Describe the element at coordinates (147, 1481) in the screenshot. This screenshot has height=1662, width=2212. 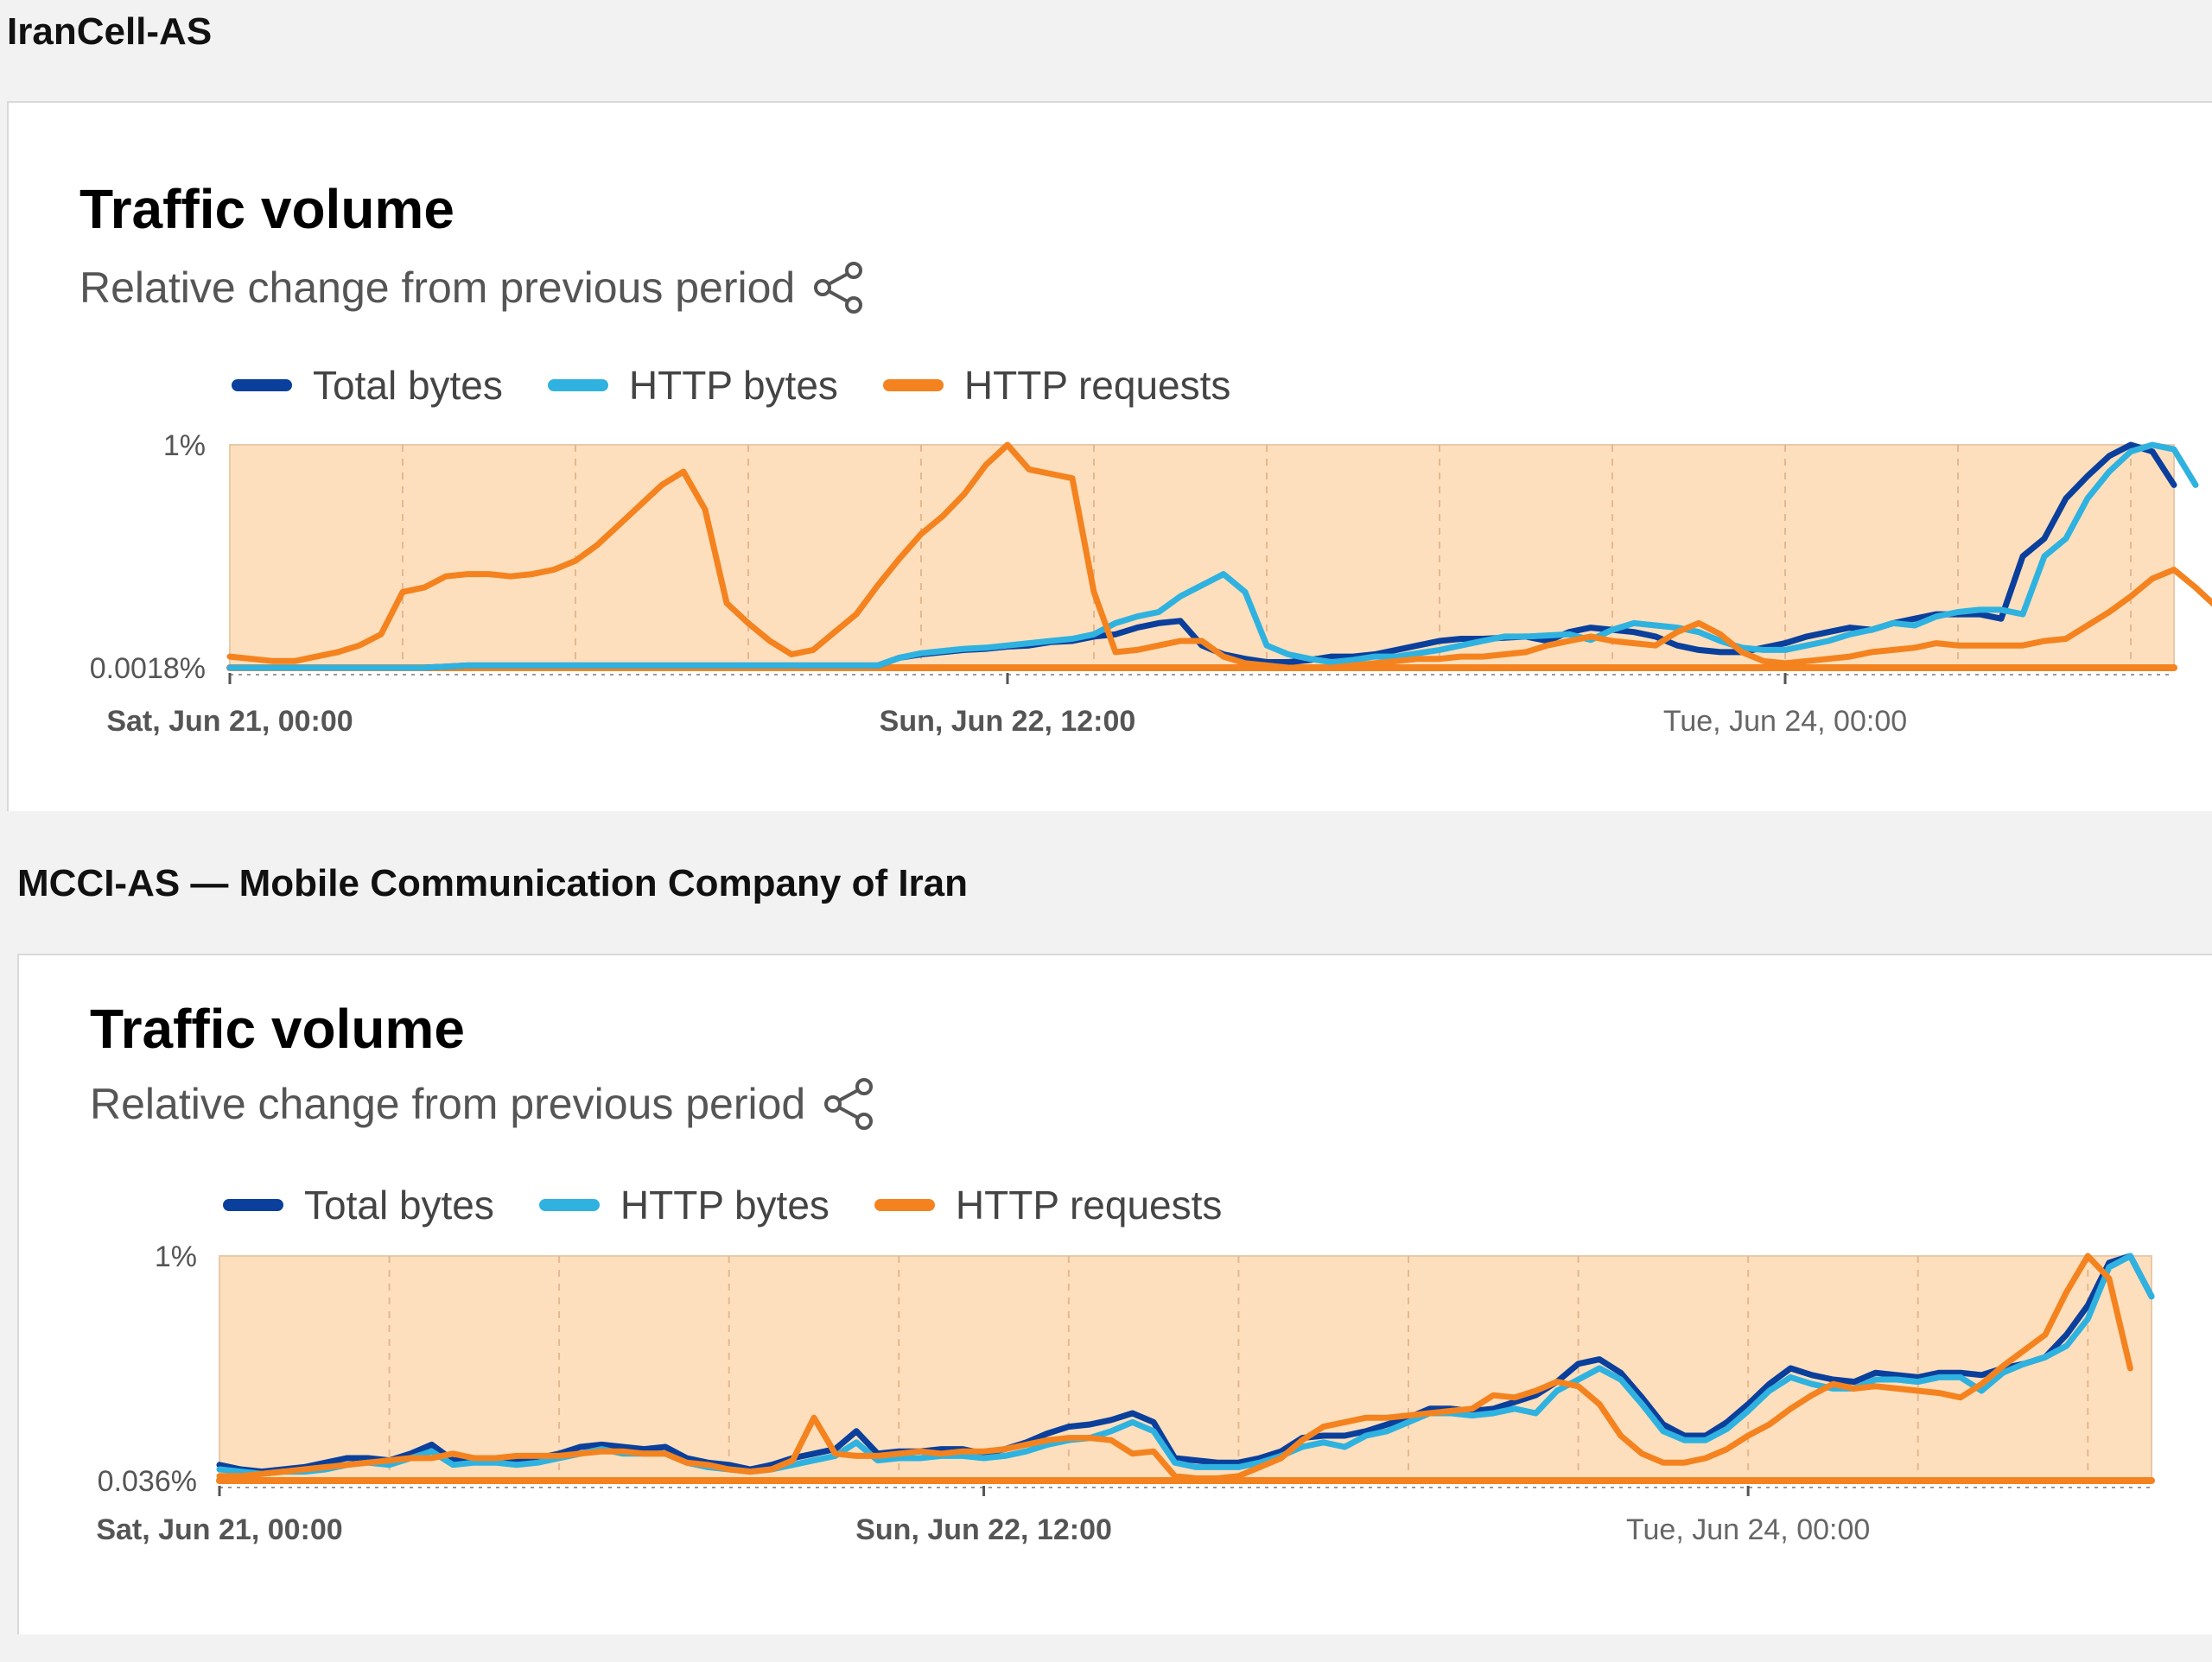
I see `y-tick-label-bottom: 0.036%` at that location.